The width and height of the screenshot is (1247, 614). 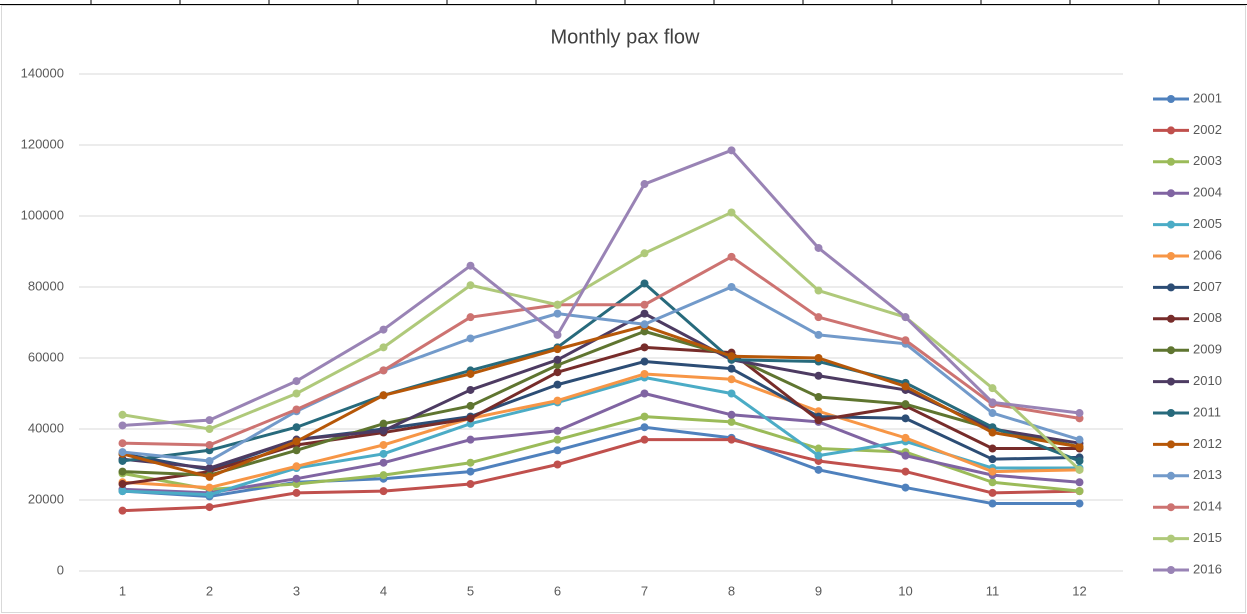 What do you see at coordinates (1207, 474) in the screenshot?
I see `legend-label: 2013` at bounding box center [1207, 474].